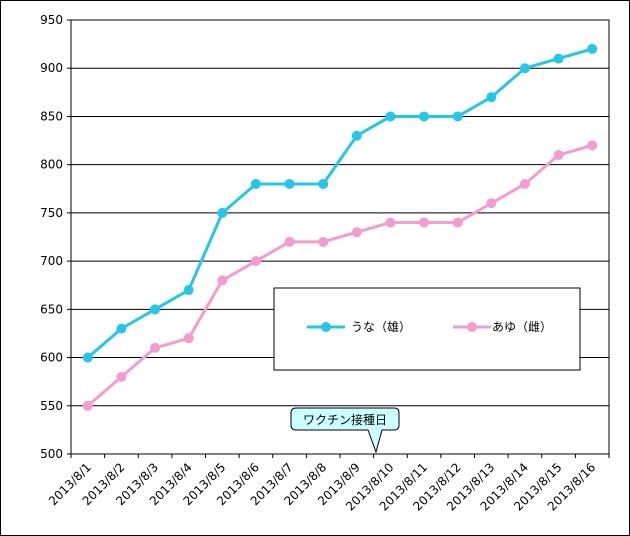 This screenshot has height=536, width=630. I want to click on callout-label: ワクチン接種日, so click(345, 419).